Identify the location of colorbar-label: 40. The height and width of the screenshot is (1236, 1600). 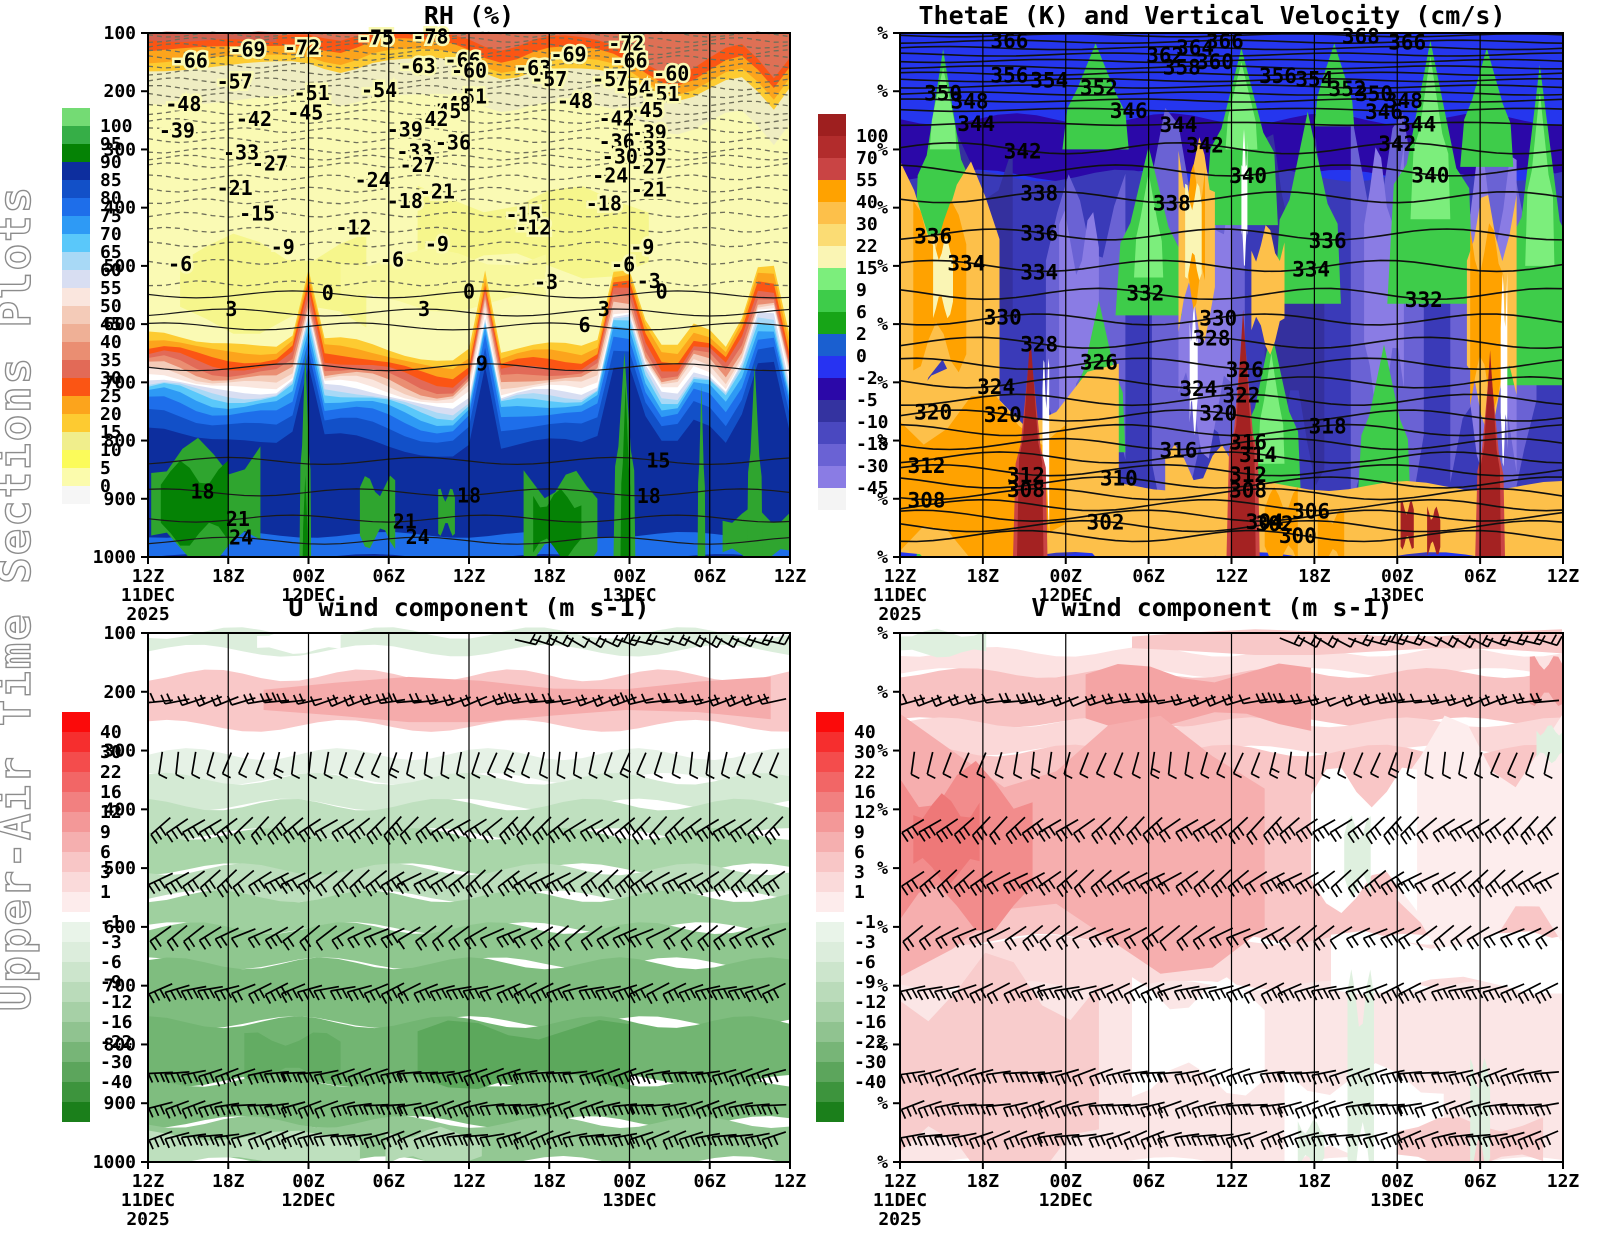
(865, 732).